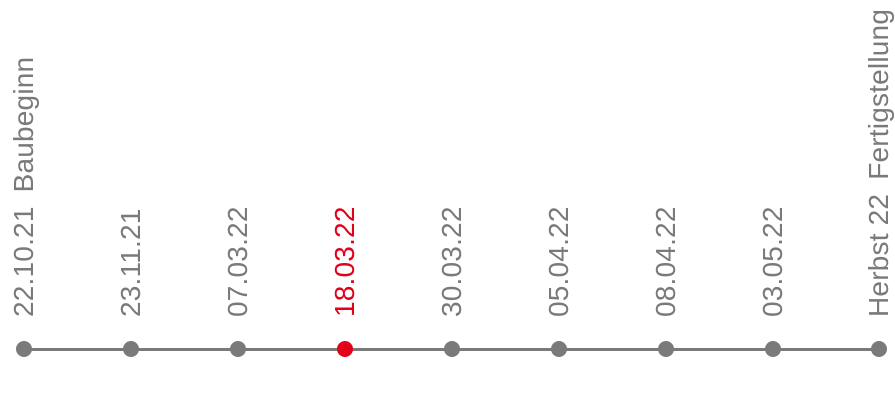 Image resolution: width=895 pixels, height=396 pixels. Describe the element at coordinates (23, 261) in the screenshot. I see `milestone-date: 22.10.21` at that location.